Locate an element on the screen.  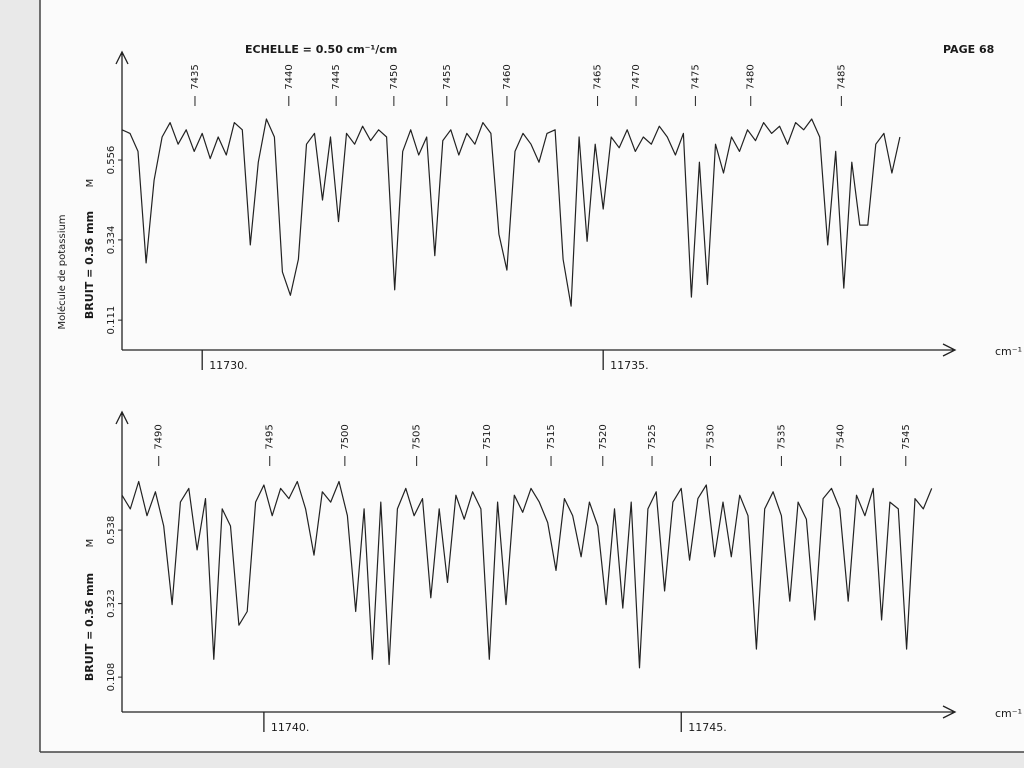
y-tick-label: 0.556 is located at coordinates (111, 160).